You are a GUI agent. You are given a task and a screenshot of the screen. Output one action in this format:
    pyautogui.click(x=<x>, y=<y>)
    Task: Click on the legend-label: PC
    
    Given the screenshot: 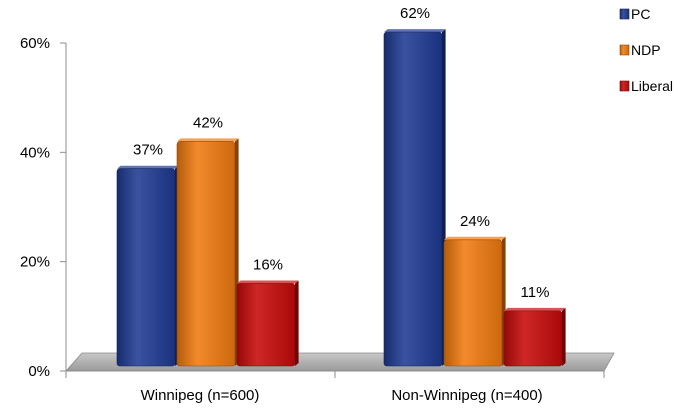 What is the action you would take?
    pyautogui.click(x=640, y=14)
    